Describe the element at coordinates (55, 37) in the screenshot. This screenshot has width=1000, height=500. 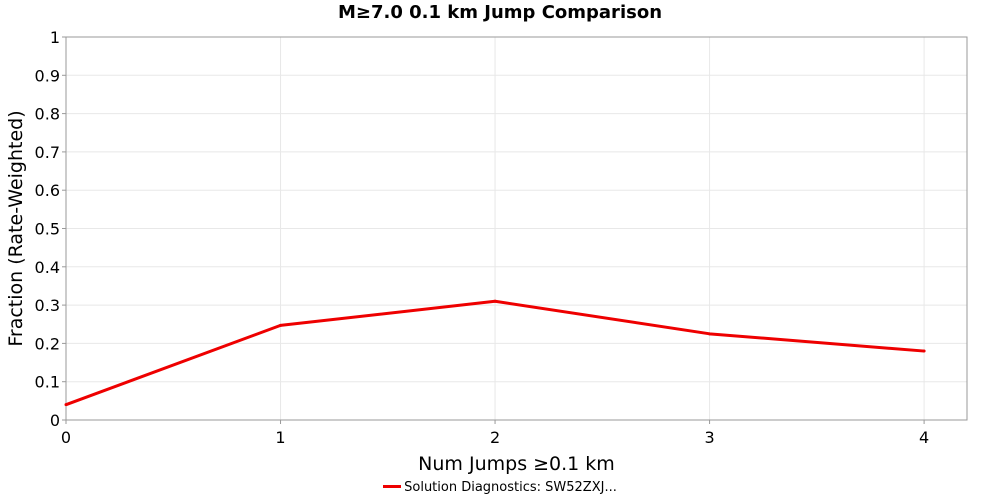
I see `y-tick-label: 1` at that location.